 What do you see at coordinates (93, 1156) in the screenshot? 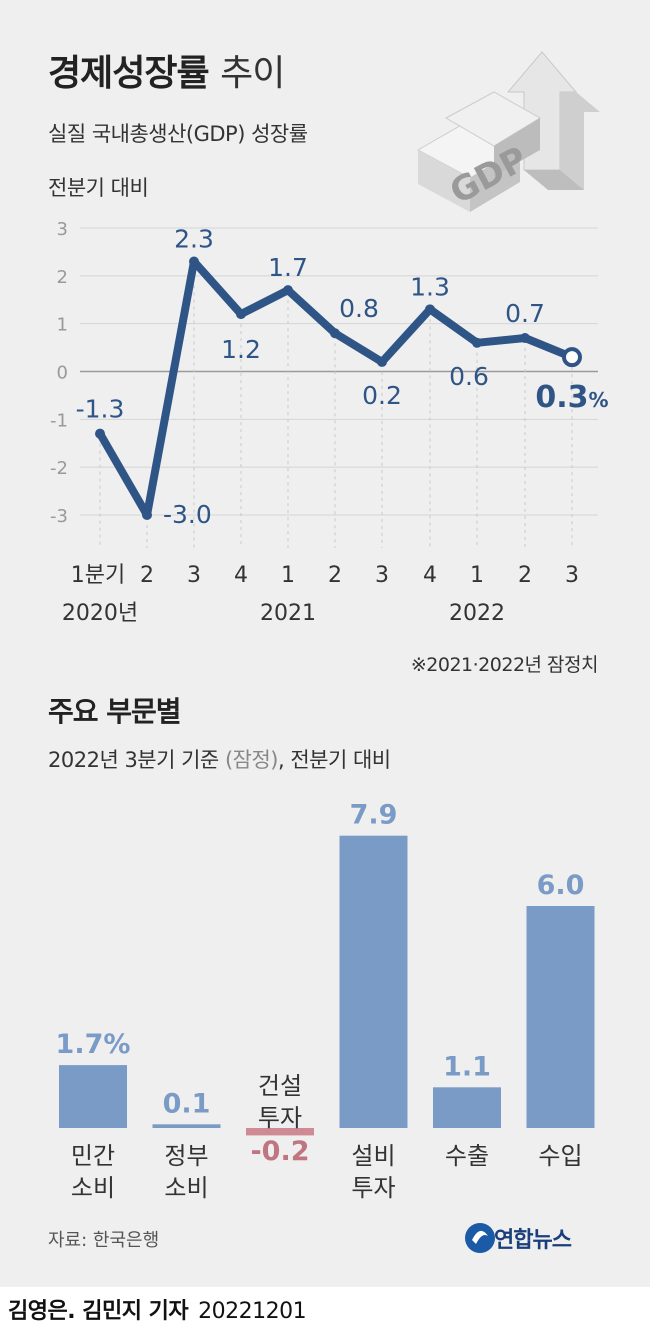
I see `bar-category-label: 민간` at bounding box center [93, 1156].